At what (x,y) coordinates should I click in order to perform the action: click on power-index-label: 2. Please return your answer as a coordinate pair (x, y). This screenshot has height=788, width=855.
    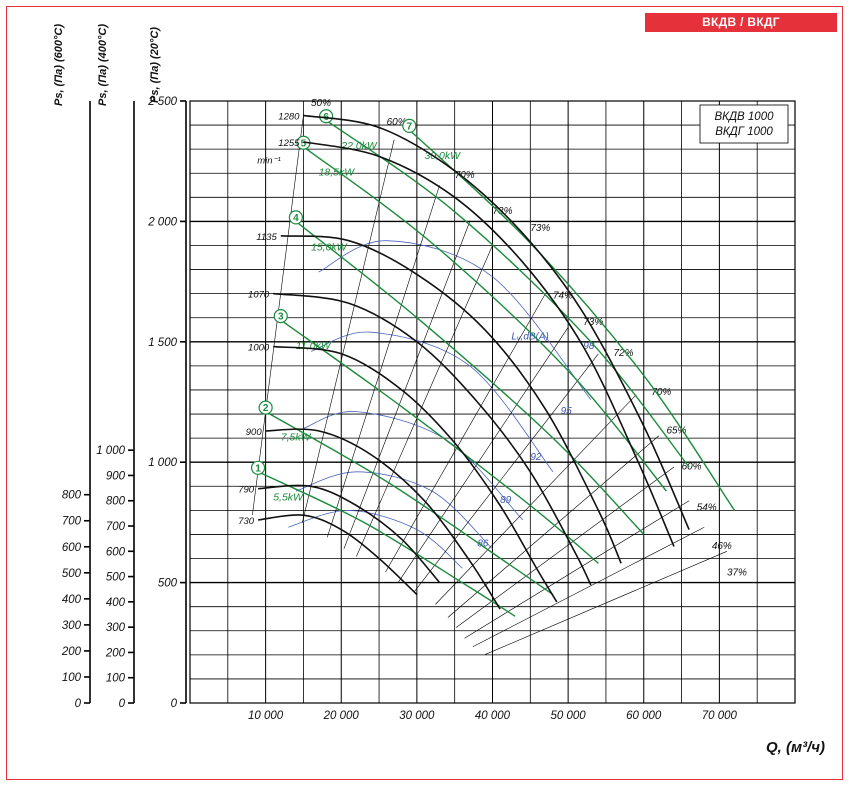
    Looking at the image, I should click on (266, 408).